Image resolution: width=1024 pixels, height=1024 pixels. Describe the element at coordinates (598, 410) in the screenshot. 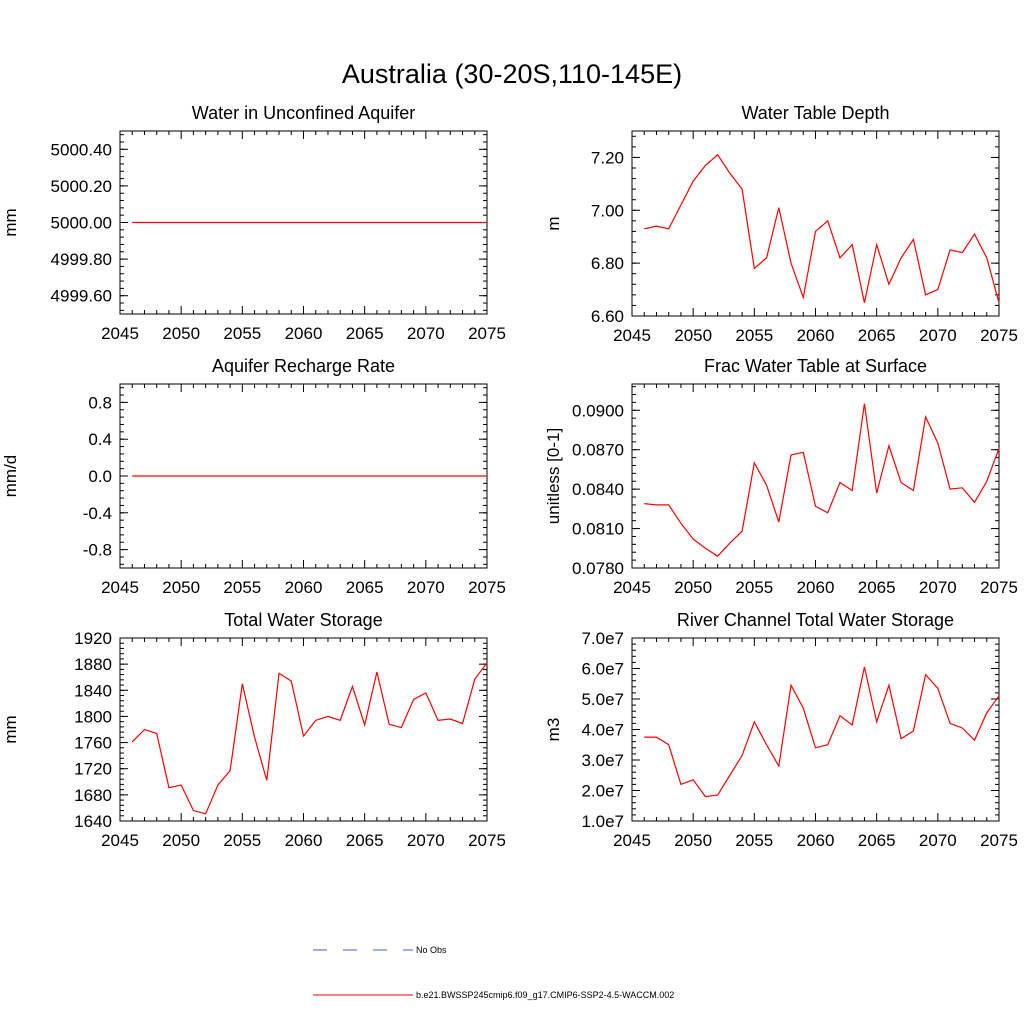

I see `y-tick-label: 0.0900` at that location.